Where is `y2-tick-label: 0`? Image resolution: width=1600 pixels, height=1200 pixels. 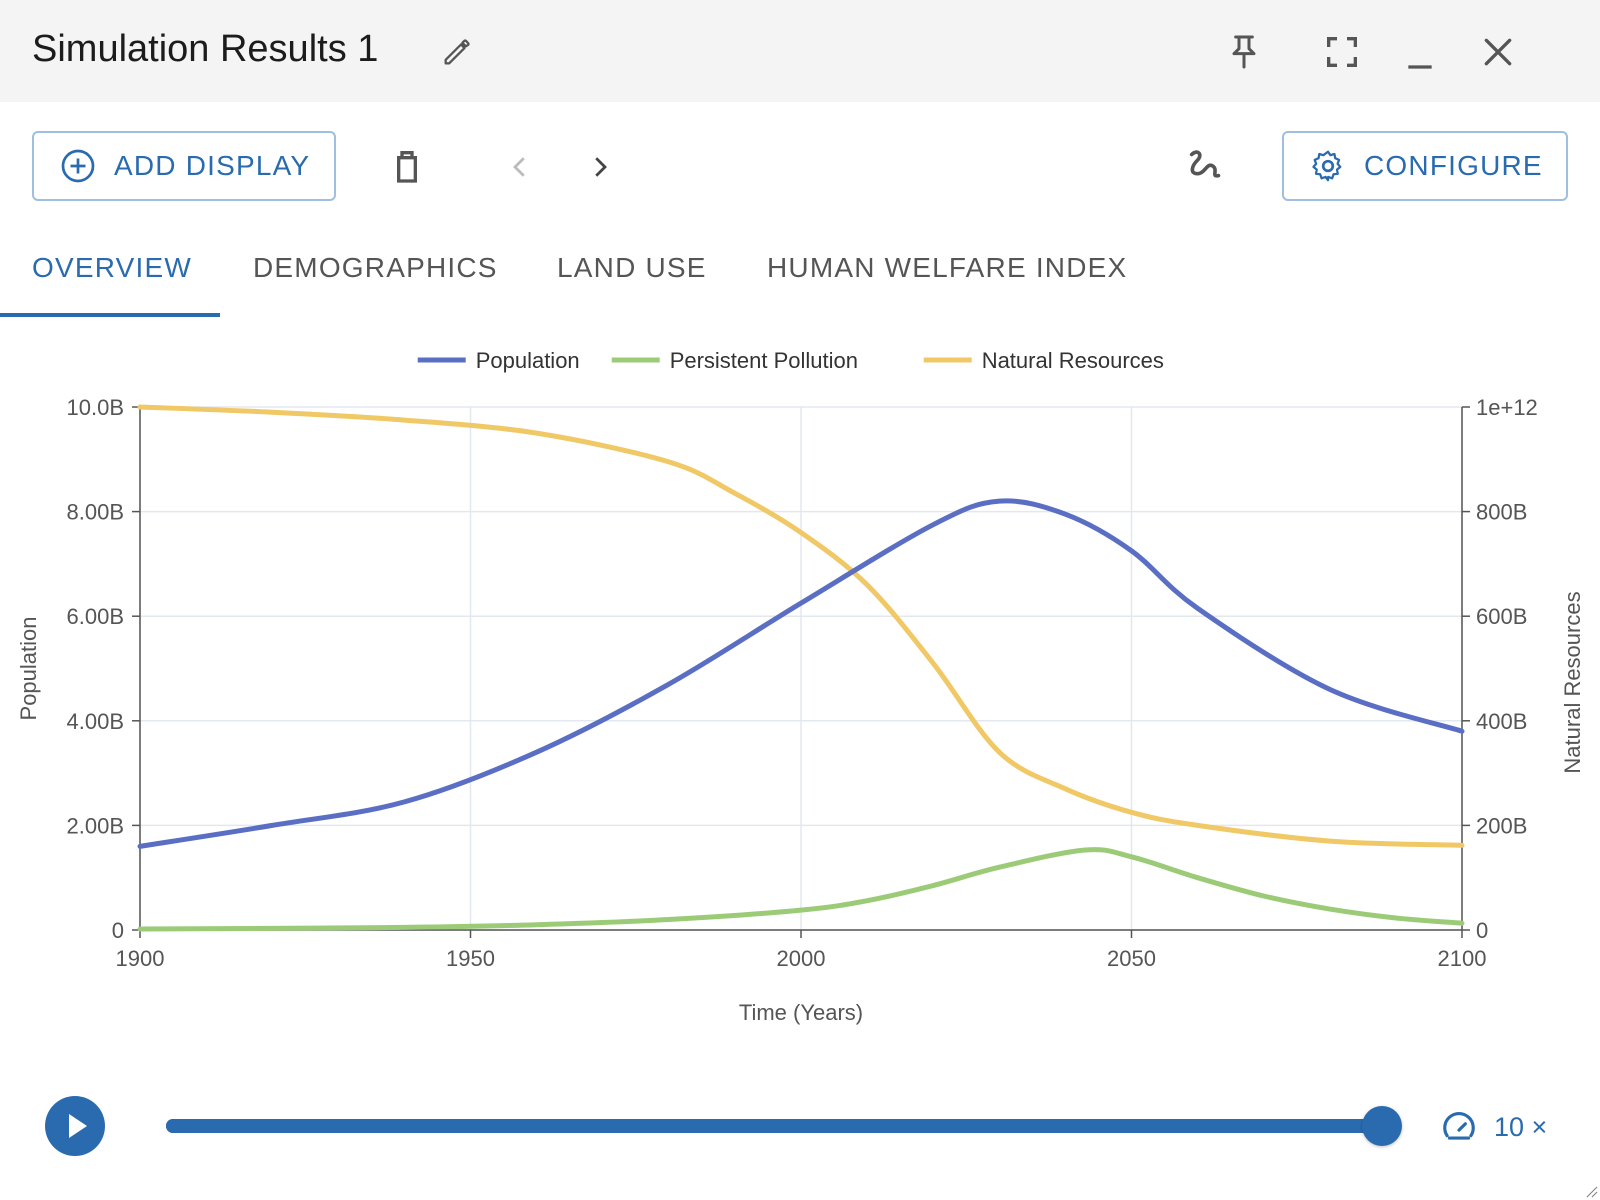 y2-tick-label: 0 is located at coordinates (1482, 930).